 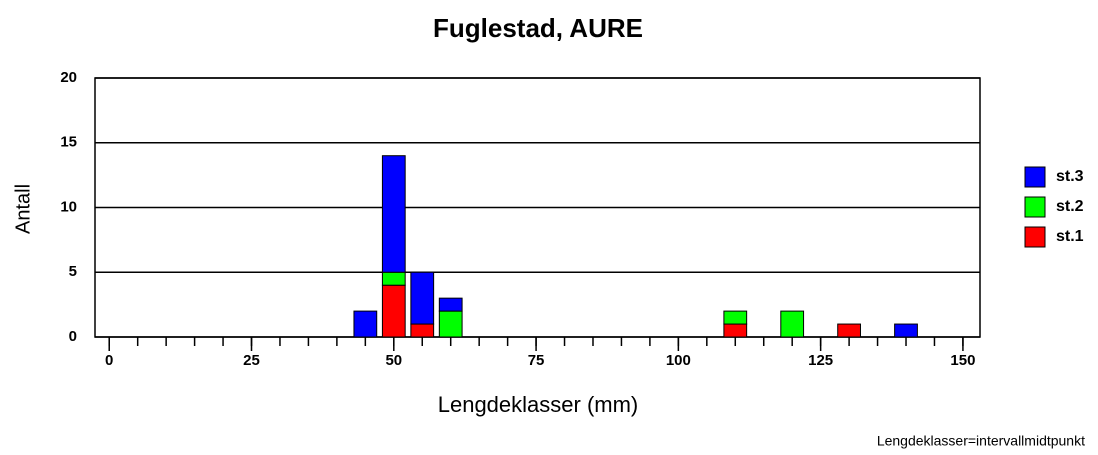 I want to click on x-tick-label: 25, so click(x=251, y=360).